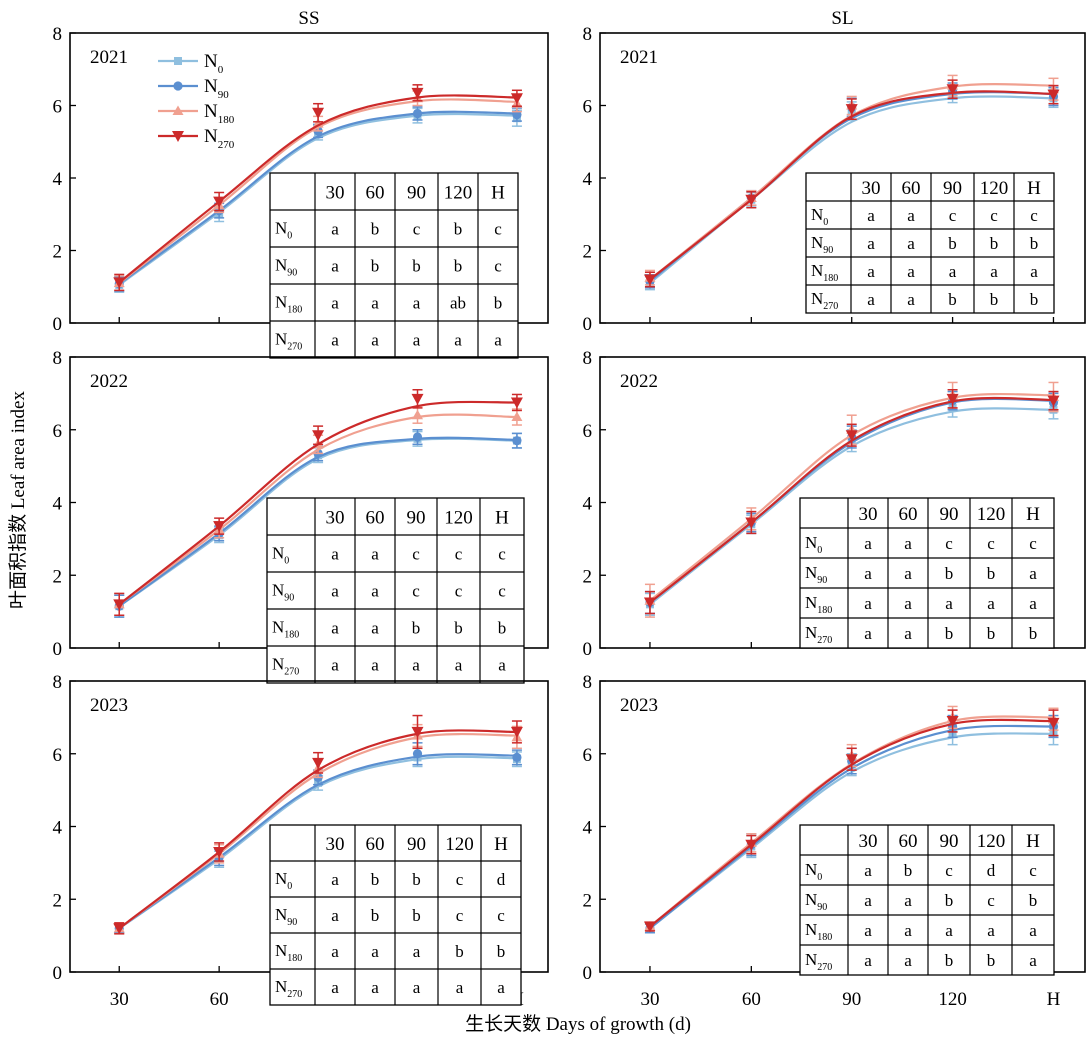 This screenshot has height=1040, width=1090. I want to click on series-line, so click(317, 522).